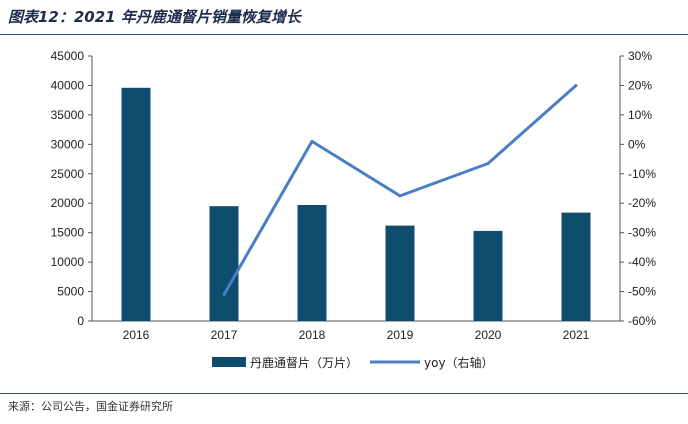  I want to click on right-tick-label: 0%, so click(637, 144).